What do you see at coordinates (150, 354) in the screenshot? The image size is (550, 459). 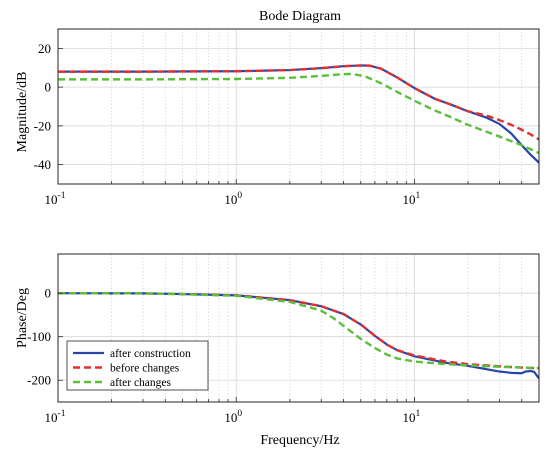 I see `legend-label-0: after construction` at bounding box center [150, 354].